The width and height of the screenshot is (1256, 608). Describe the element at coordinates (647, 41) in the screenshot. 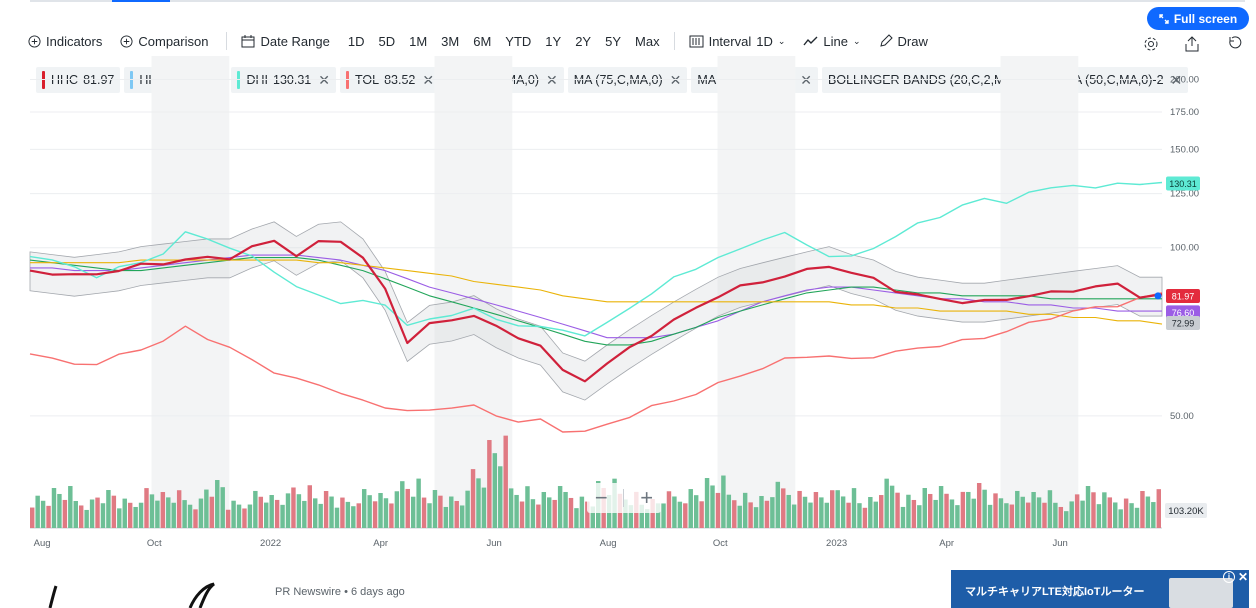

I see `range-max: Max` at that location.